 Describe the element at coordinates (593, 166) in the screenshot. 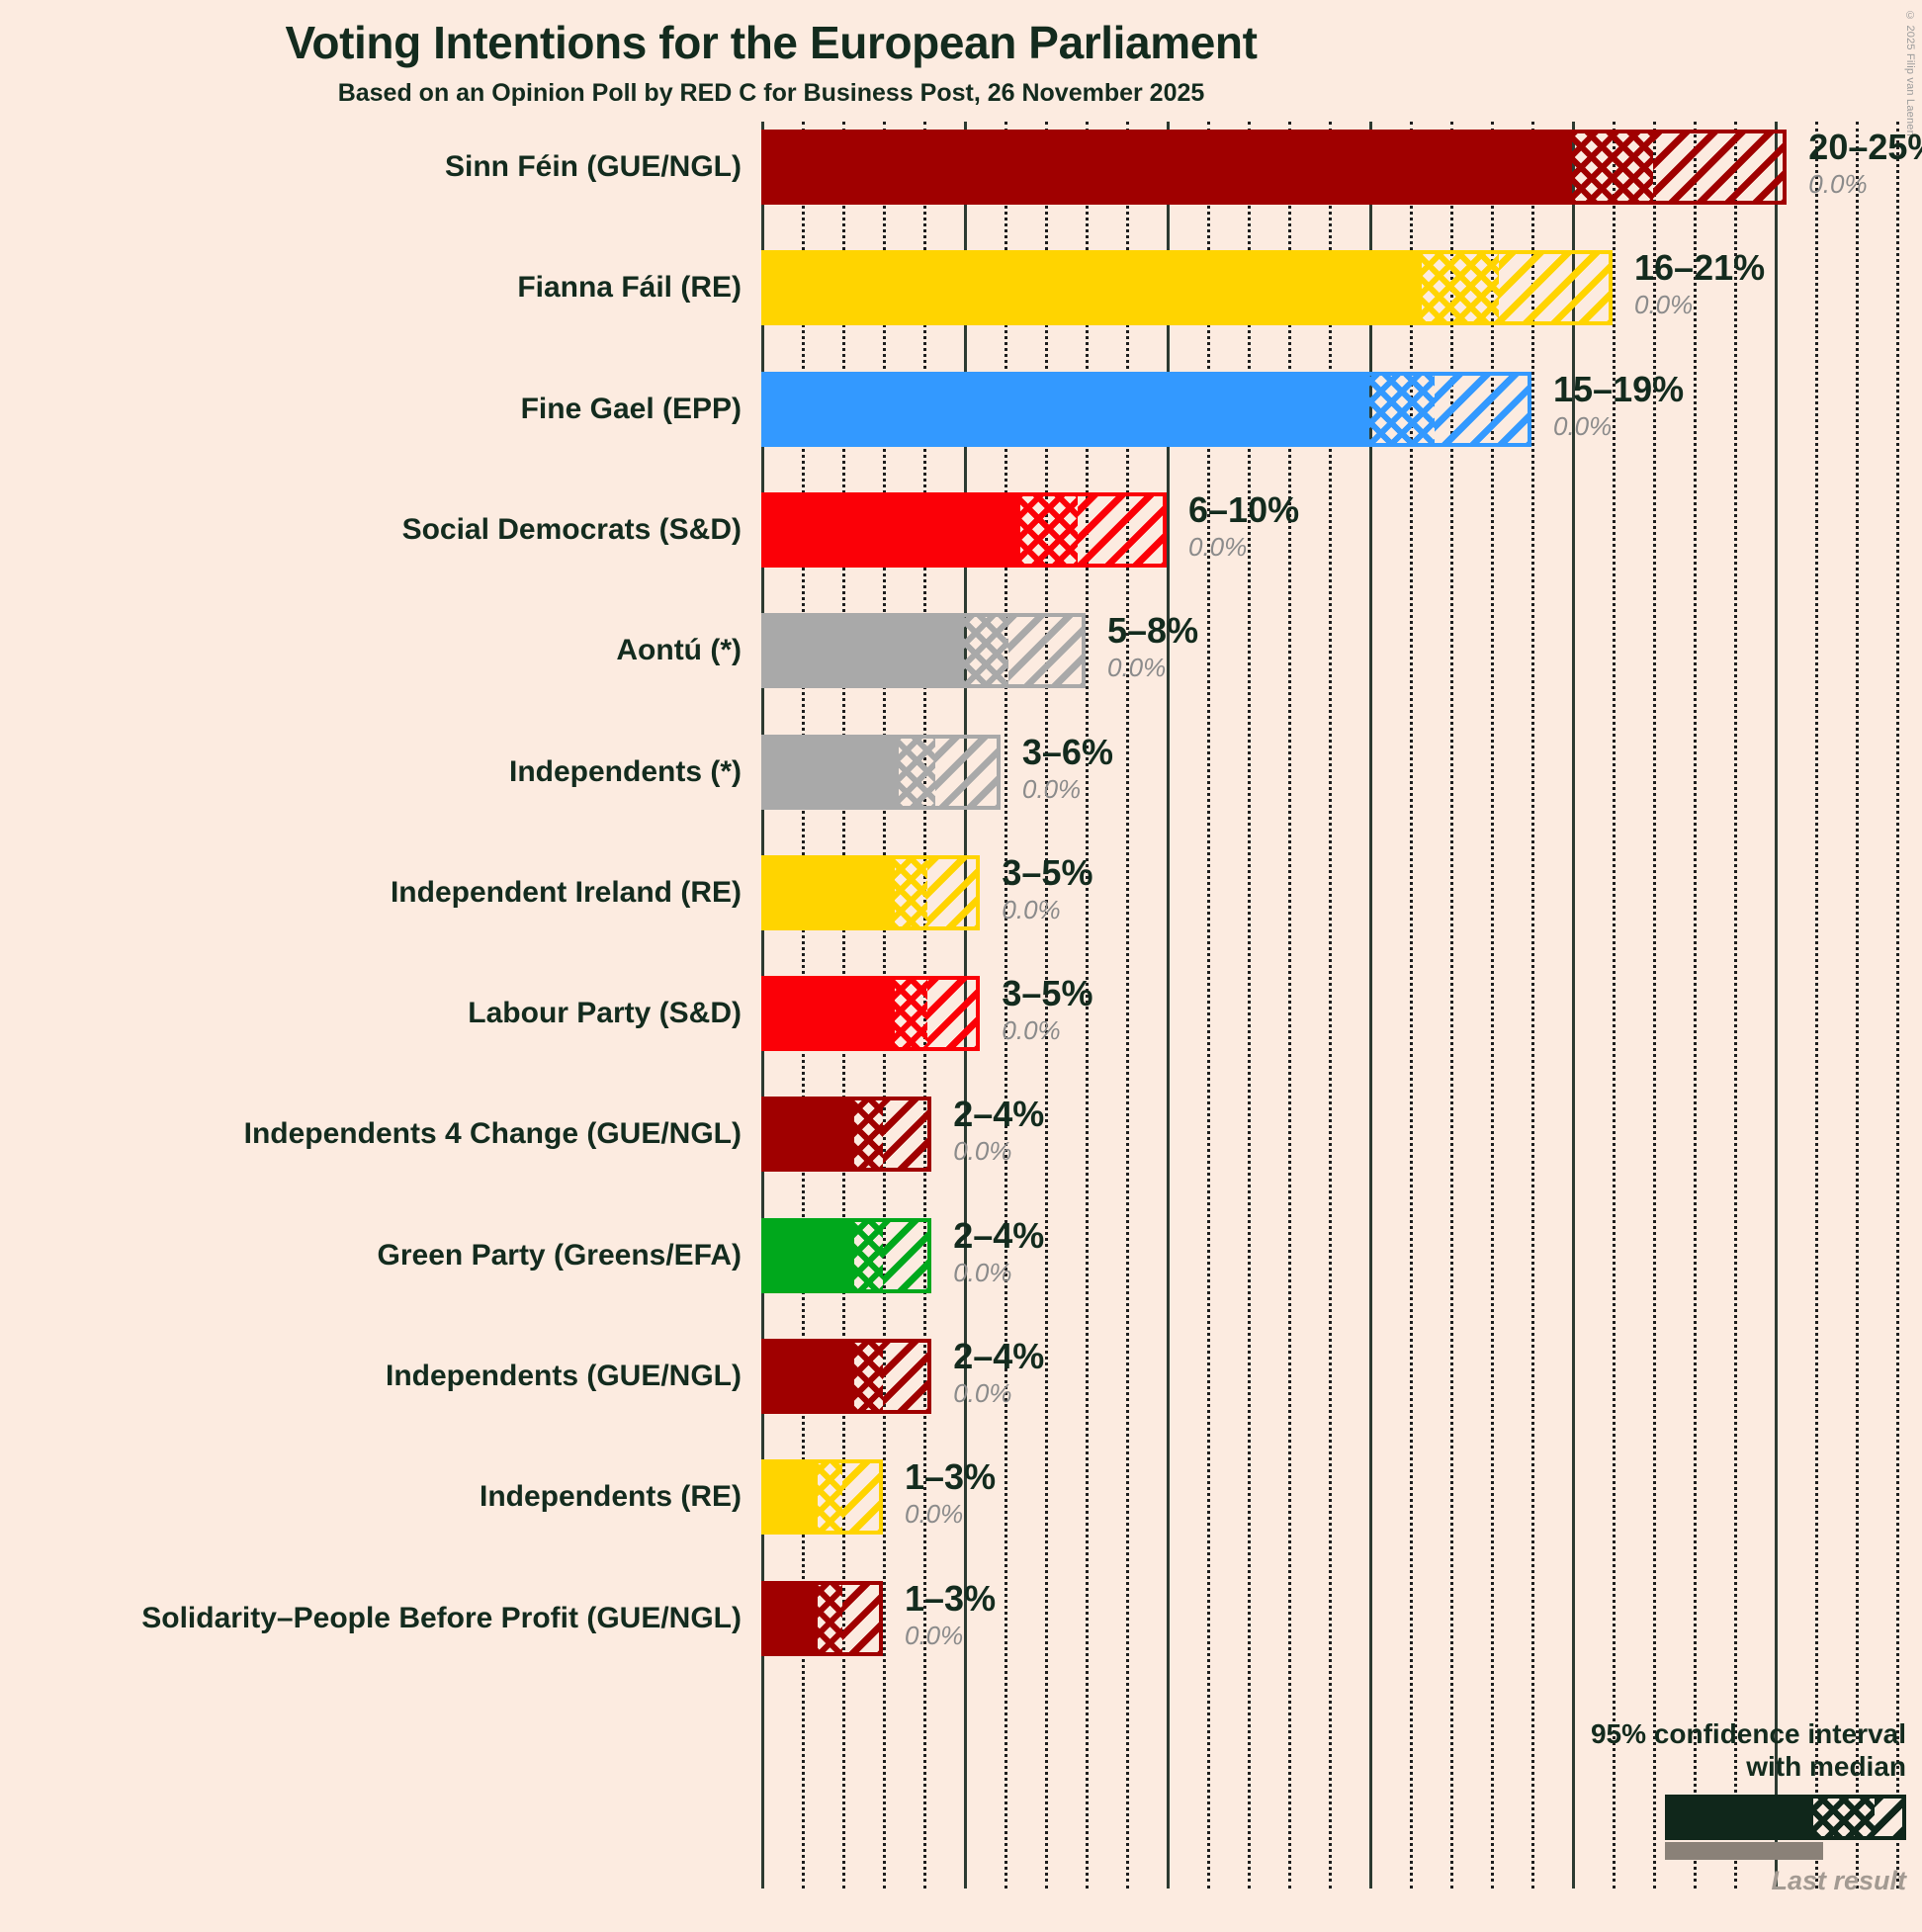

I see `party-label: Sinn Féin (GUE/NGL)` at that location.